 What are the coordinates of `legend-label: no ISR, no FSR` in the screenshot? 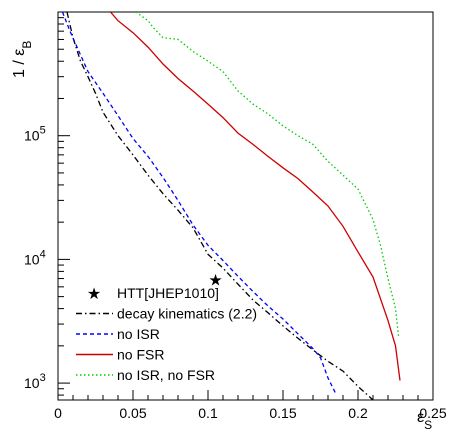 It's located at (166, 375).